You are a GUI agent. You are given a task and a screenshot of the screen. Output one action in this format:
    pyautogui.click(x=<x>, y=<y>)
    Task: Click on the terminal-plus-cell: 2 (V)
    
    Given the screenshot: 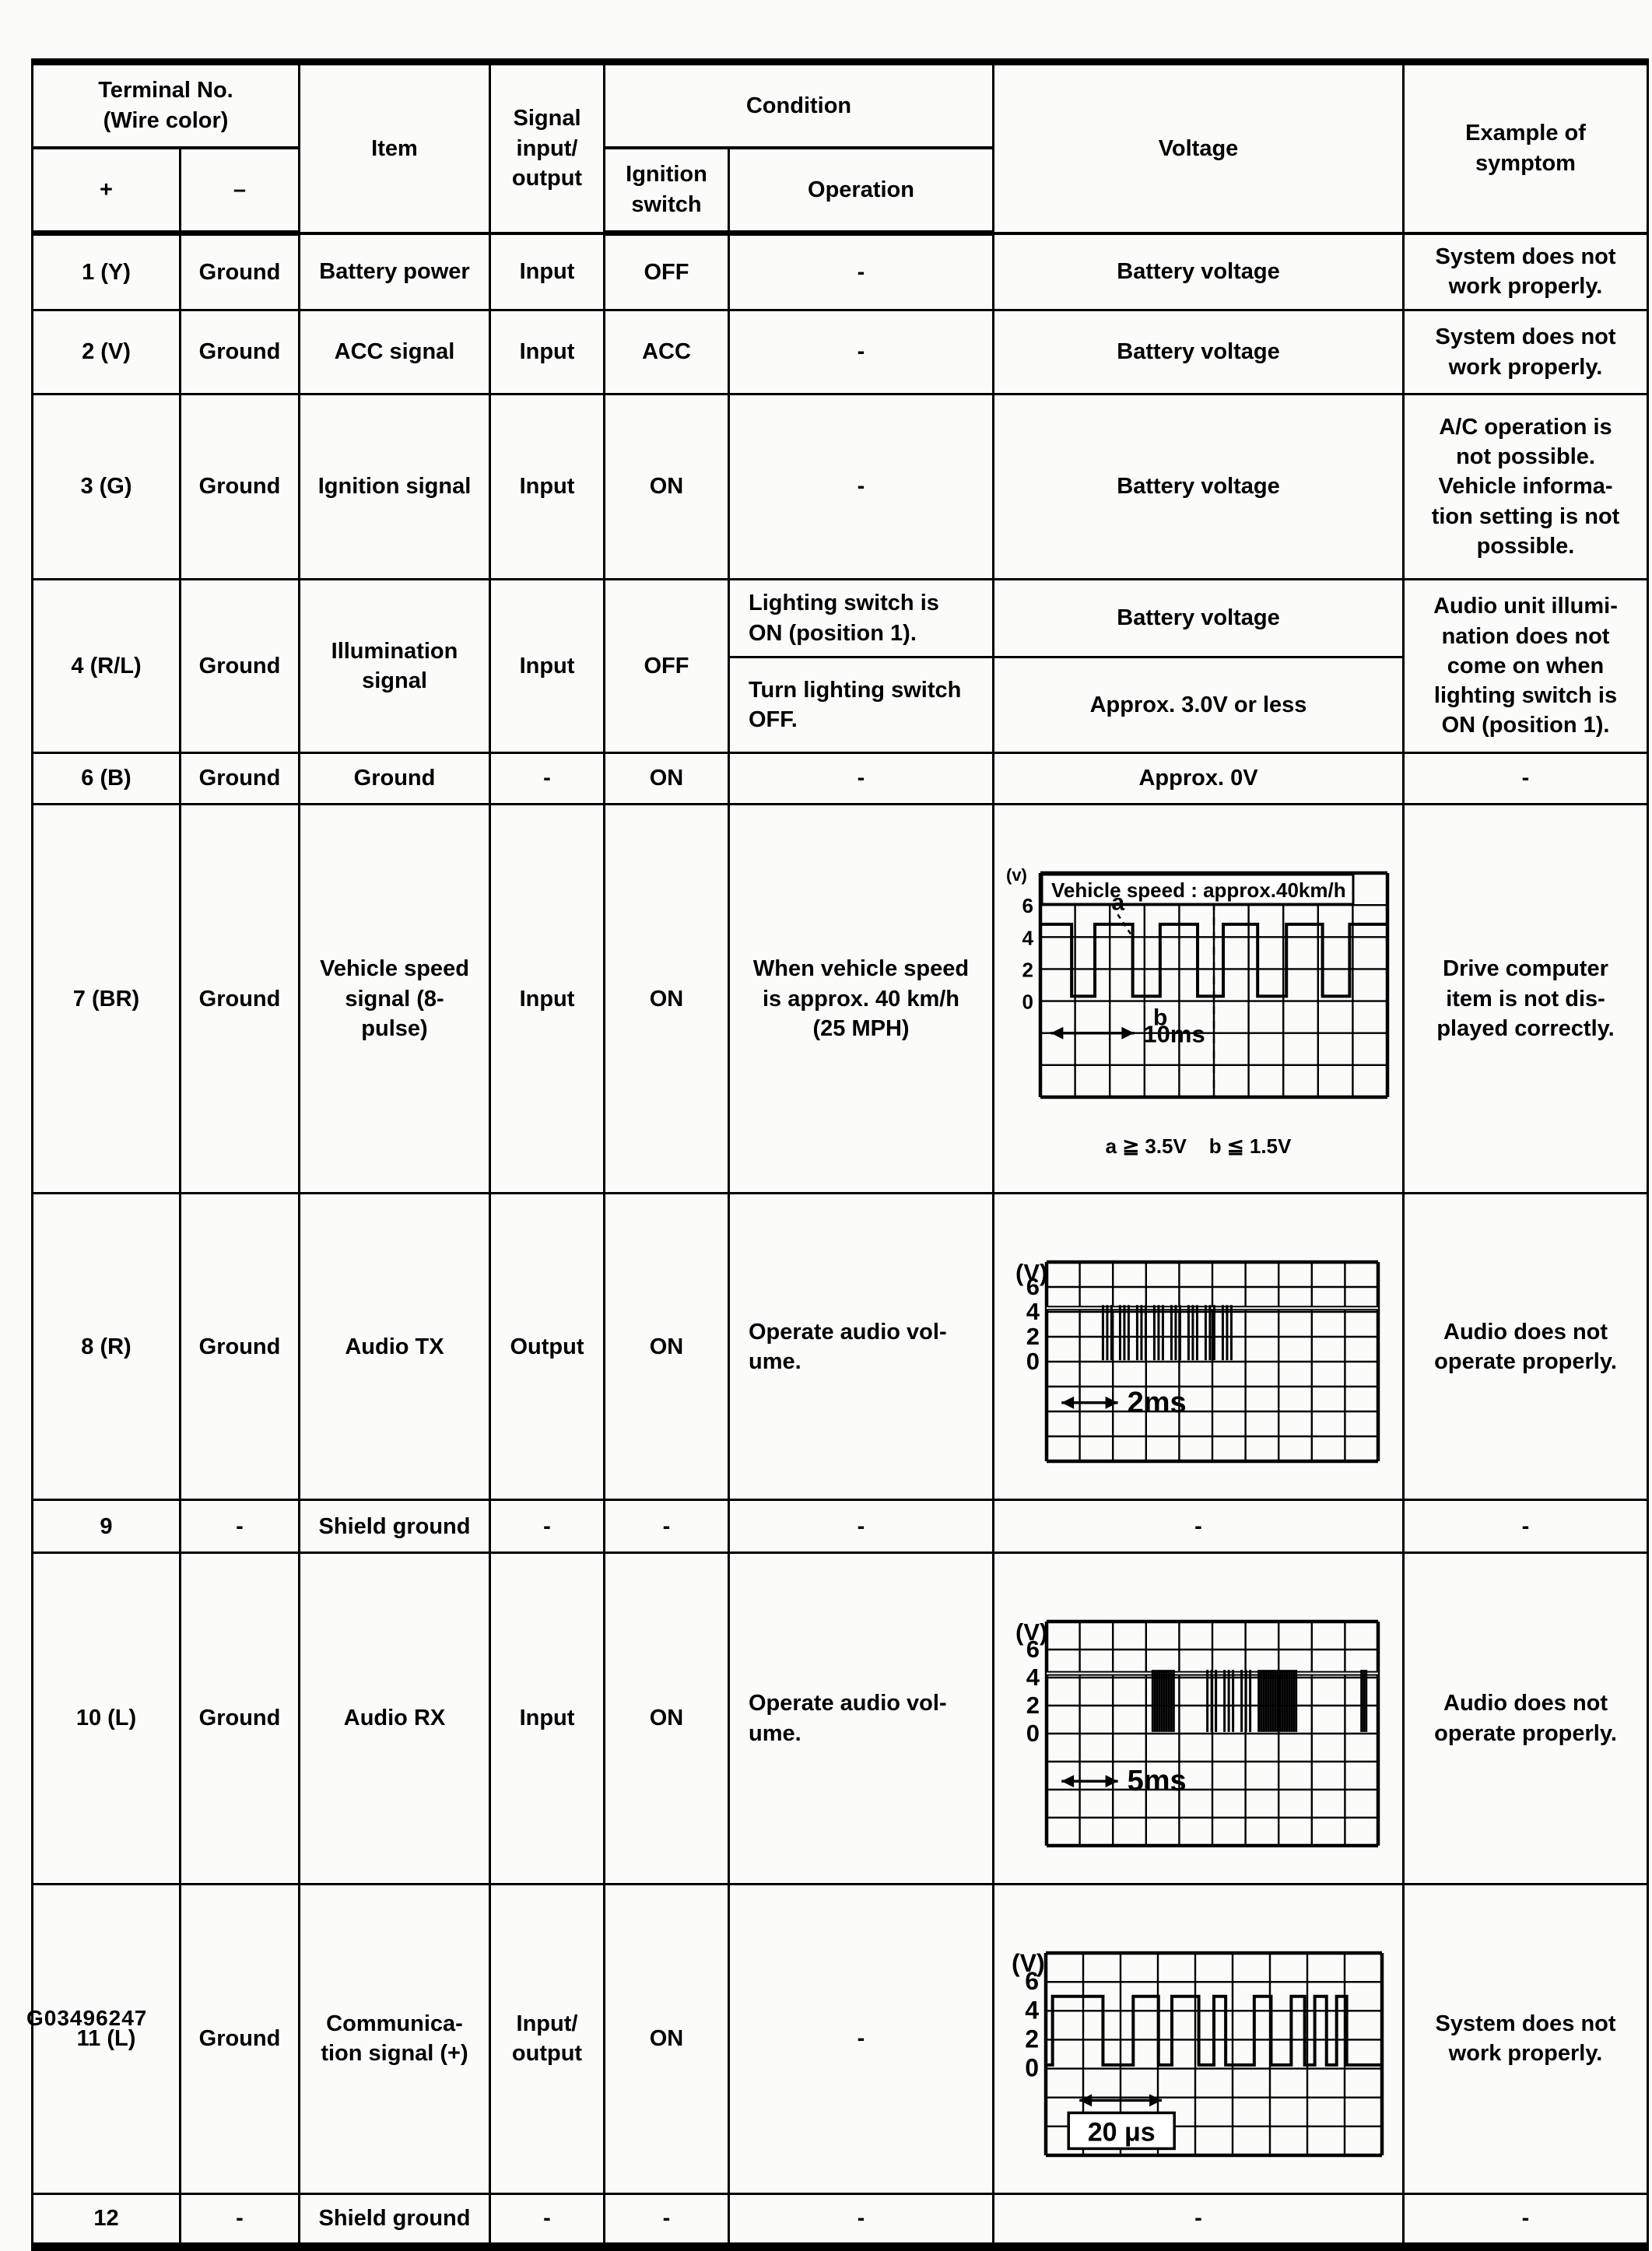 What is the action you would take?
    pyautogui.click(x=106, y=352)
    